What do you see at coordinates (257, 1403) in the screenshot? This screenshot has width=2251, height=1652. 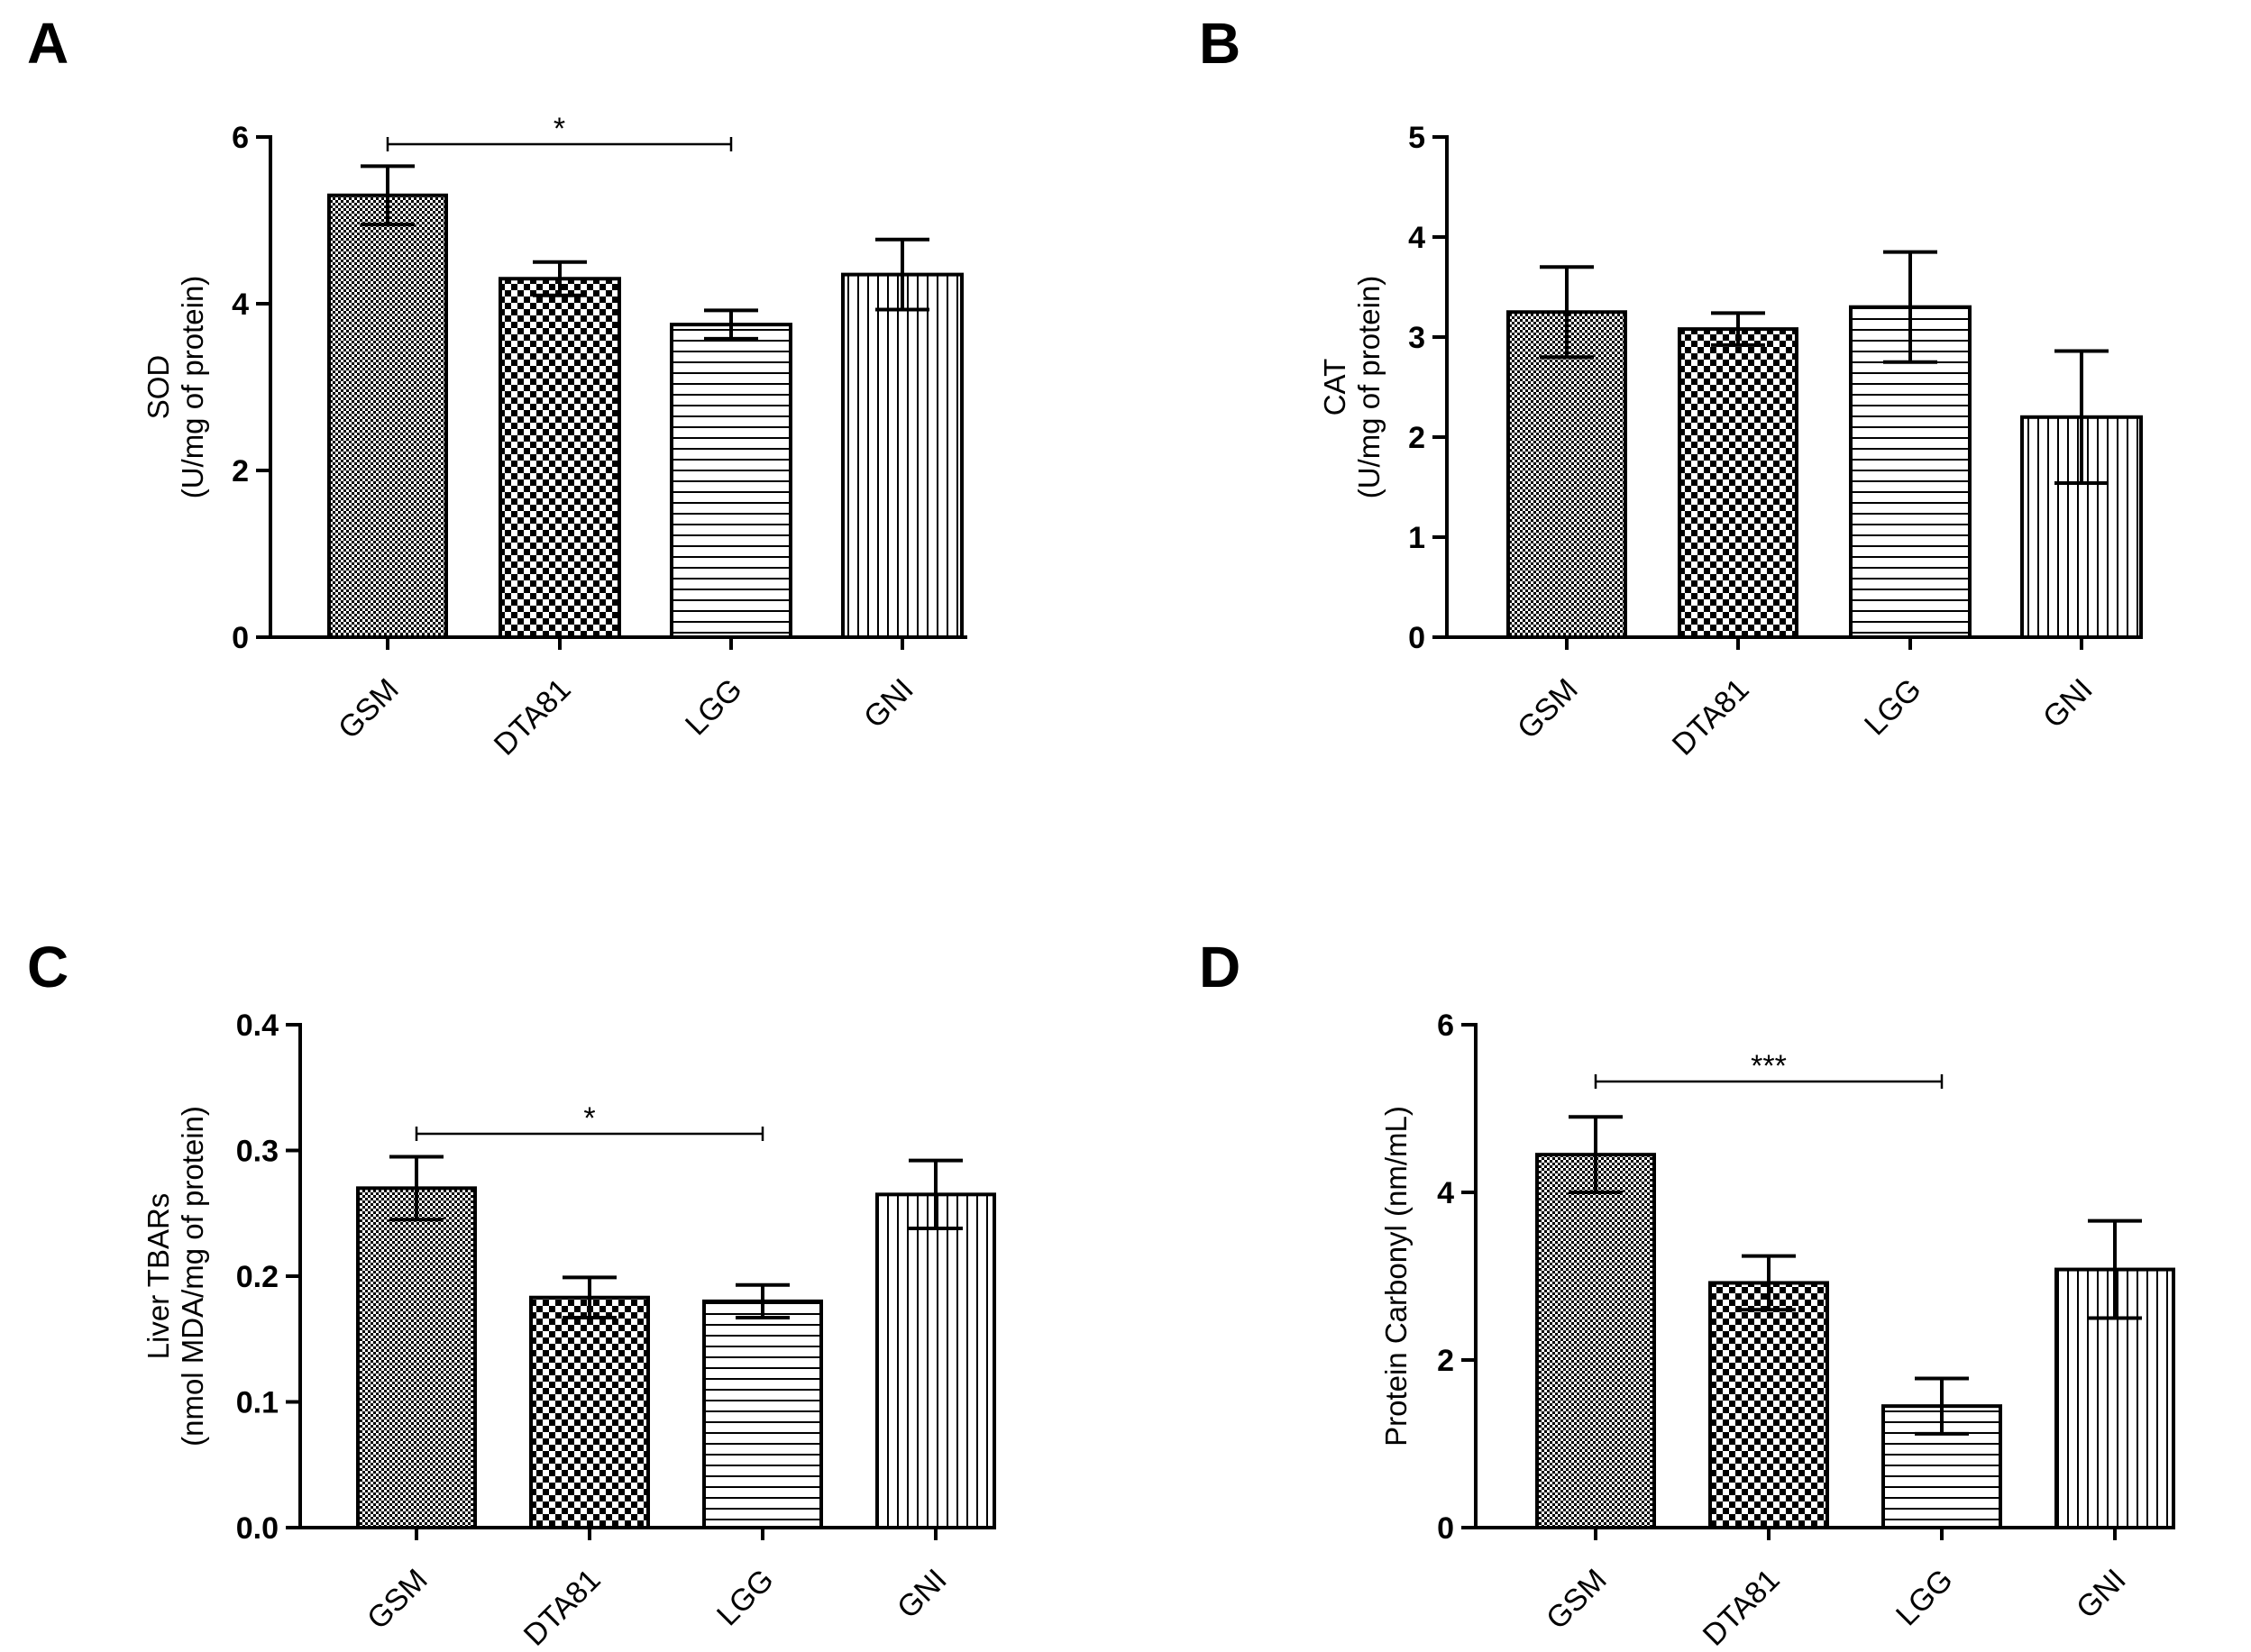 I see `y-tick-label: 0.1` at bounding box center [257, 1403].